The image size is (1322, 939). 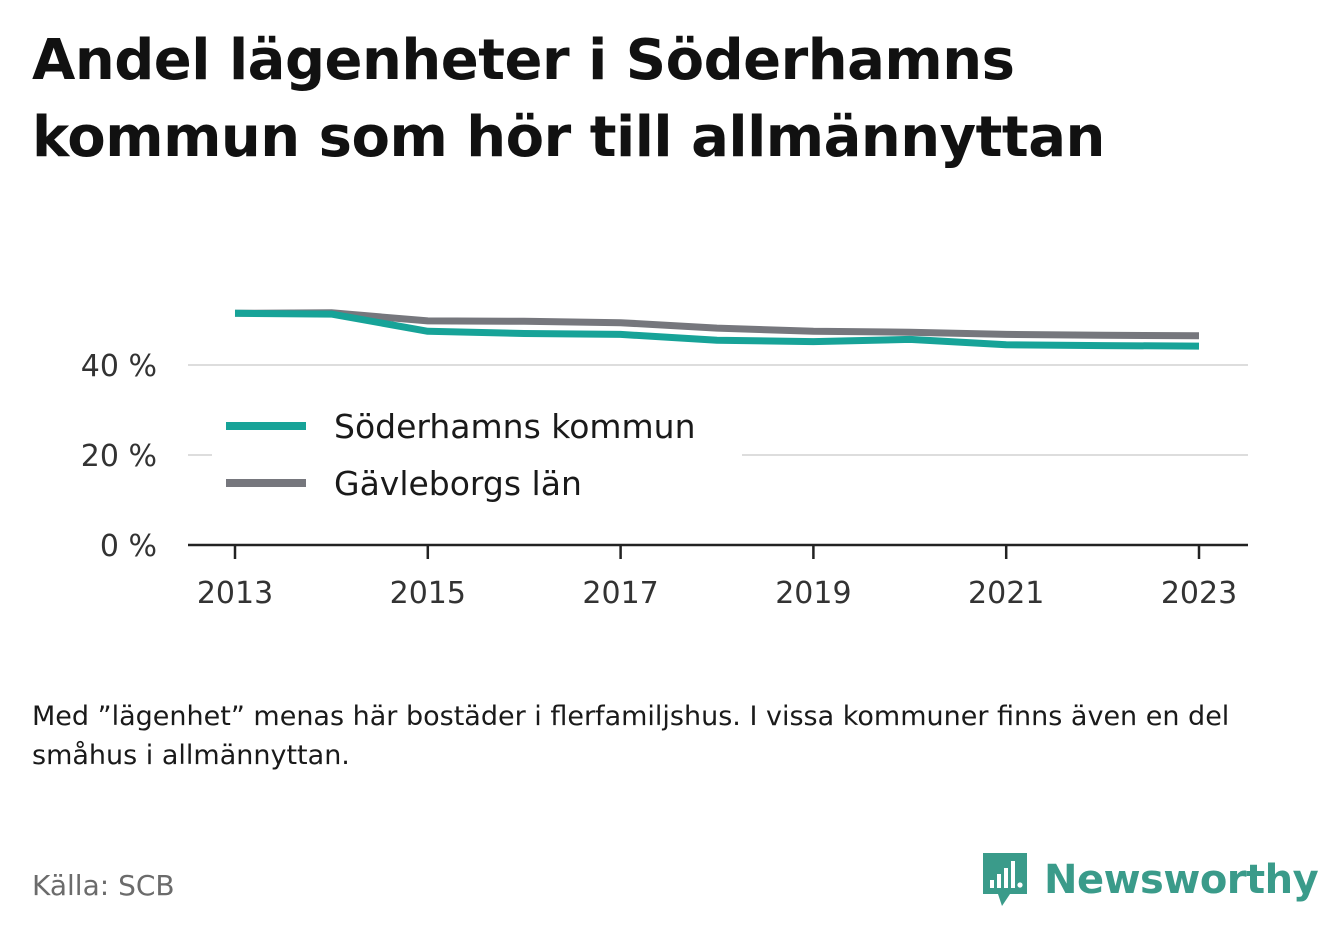 I want to click on brand-logo: Newsworthy, so click(x=1149, y=880).